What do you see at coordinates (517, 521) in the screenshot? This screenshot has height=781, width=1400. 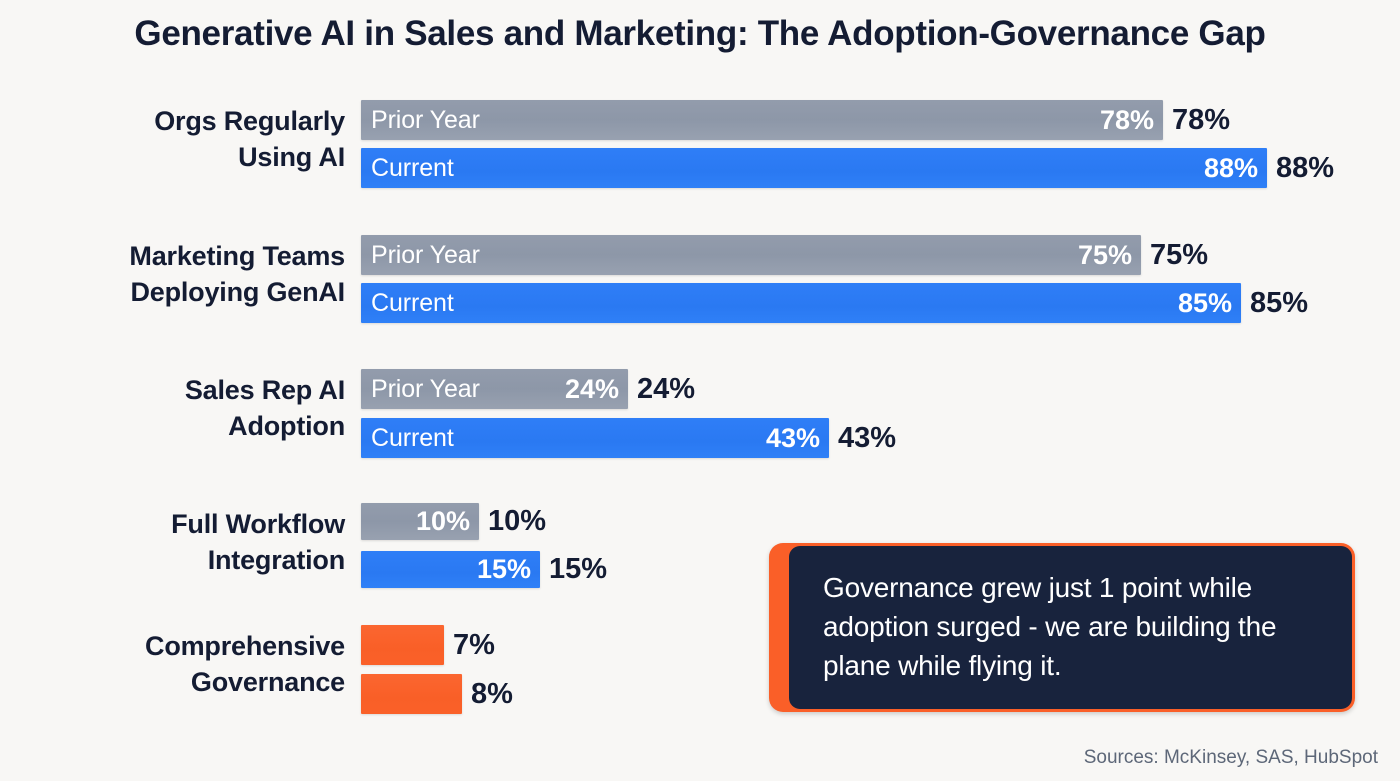 I see `bar-value-outside: 10%` at bounding box center [517, 521].